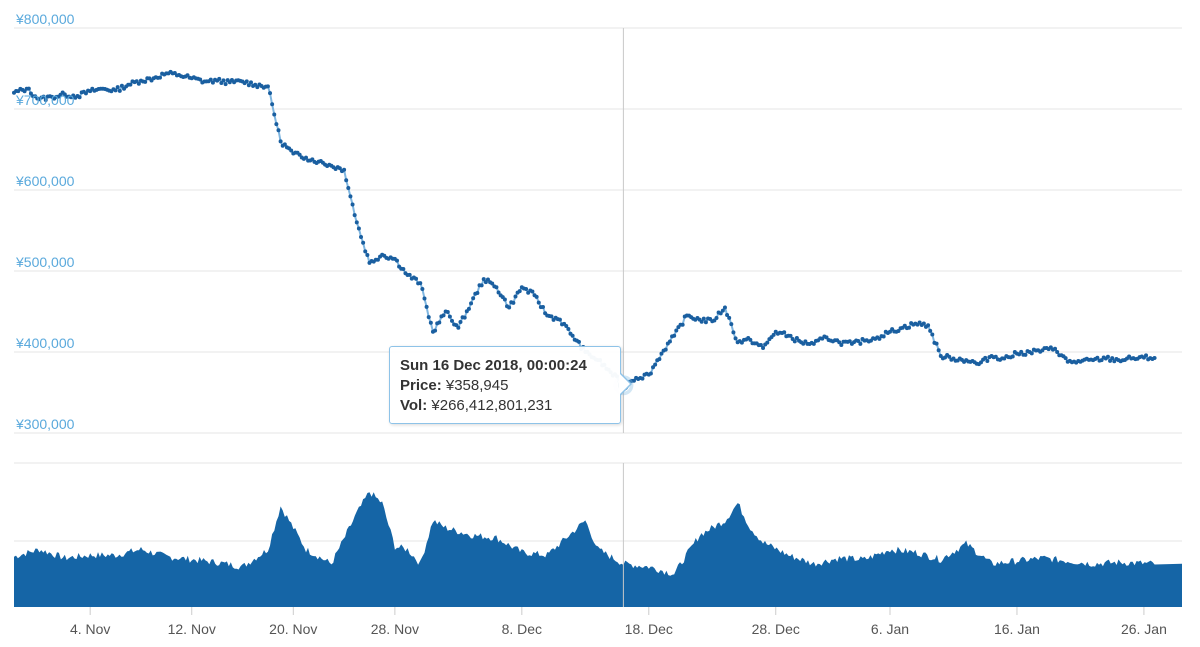 The width and height of the screenshot is (1200, 647). I want to click on x-tick-label: 8. Dec, so click(522, 629).